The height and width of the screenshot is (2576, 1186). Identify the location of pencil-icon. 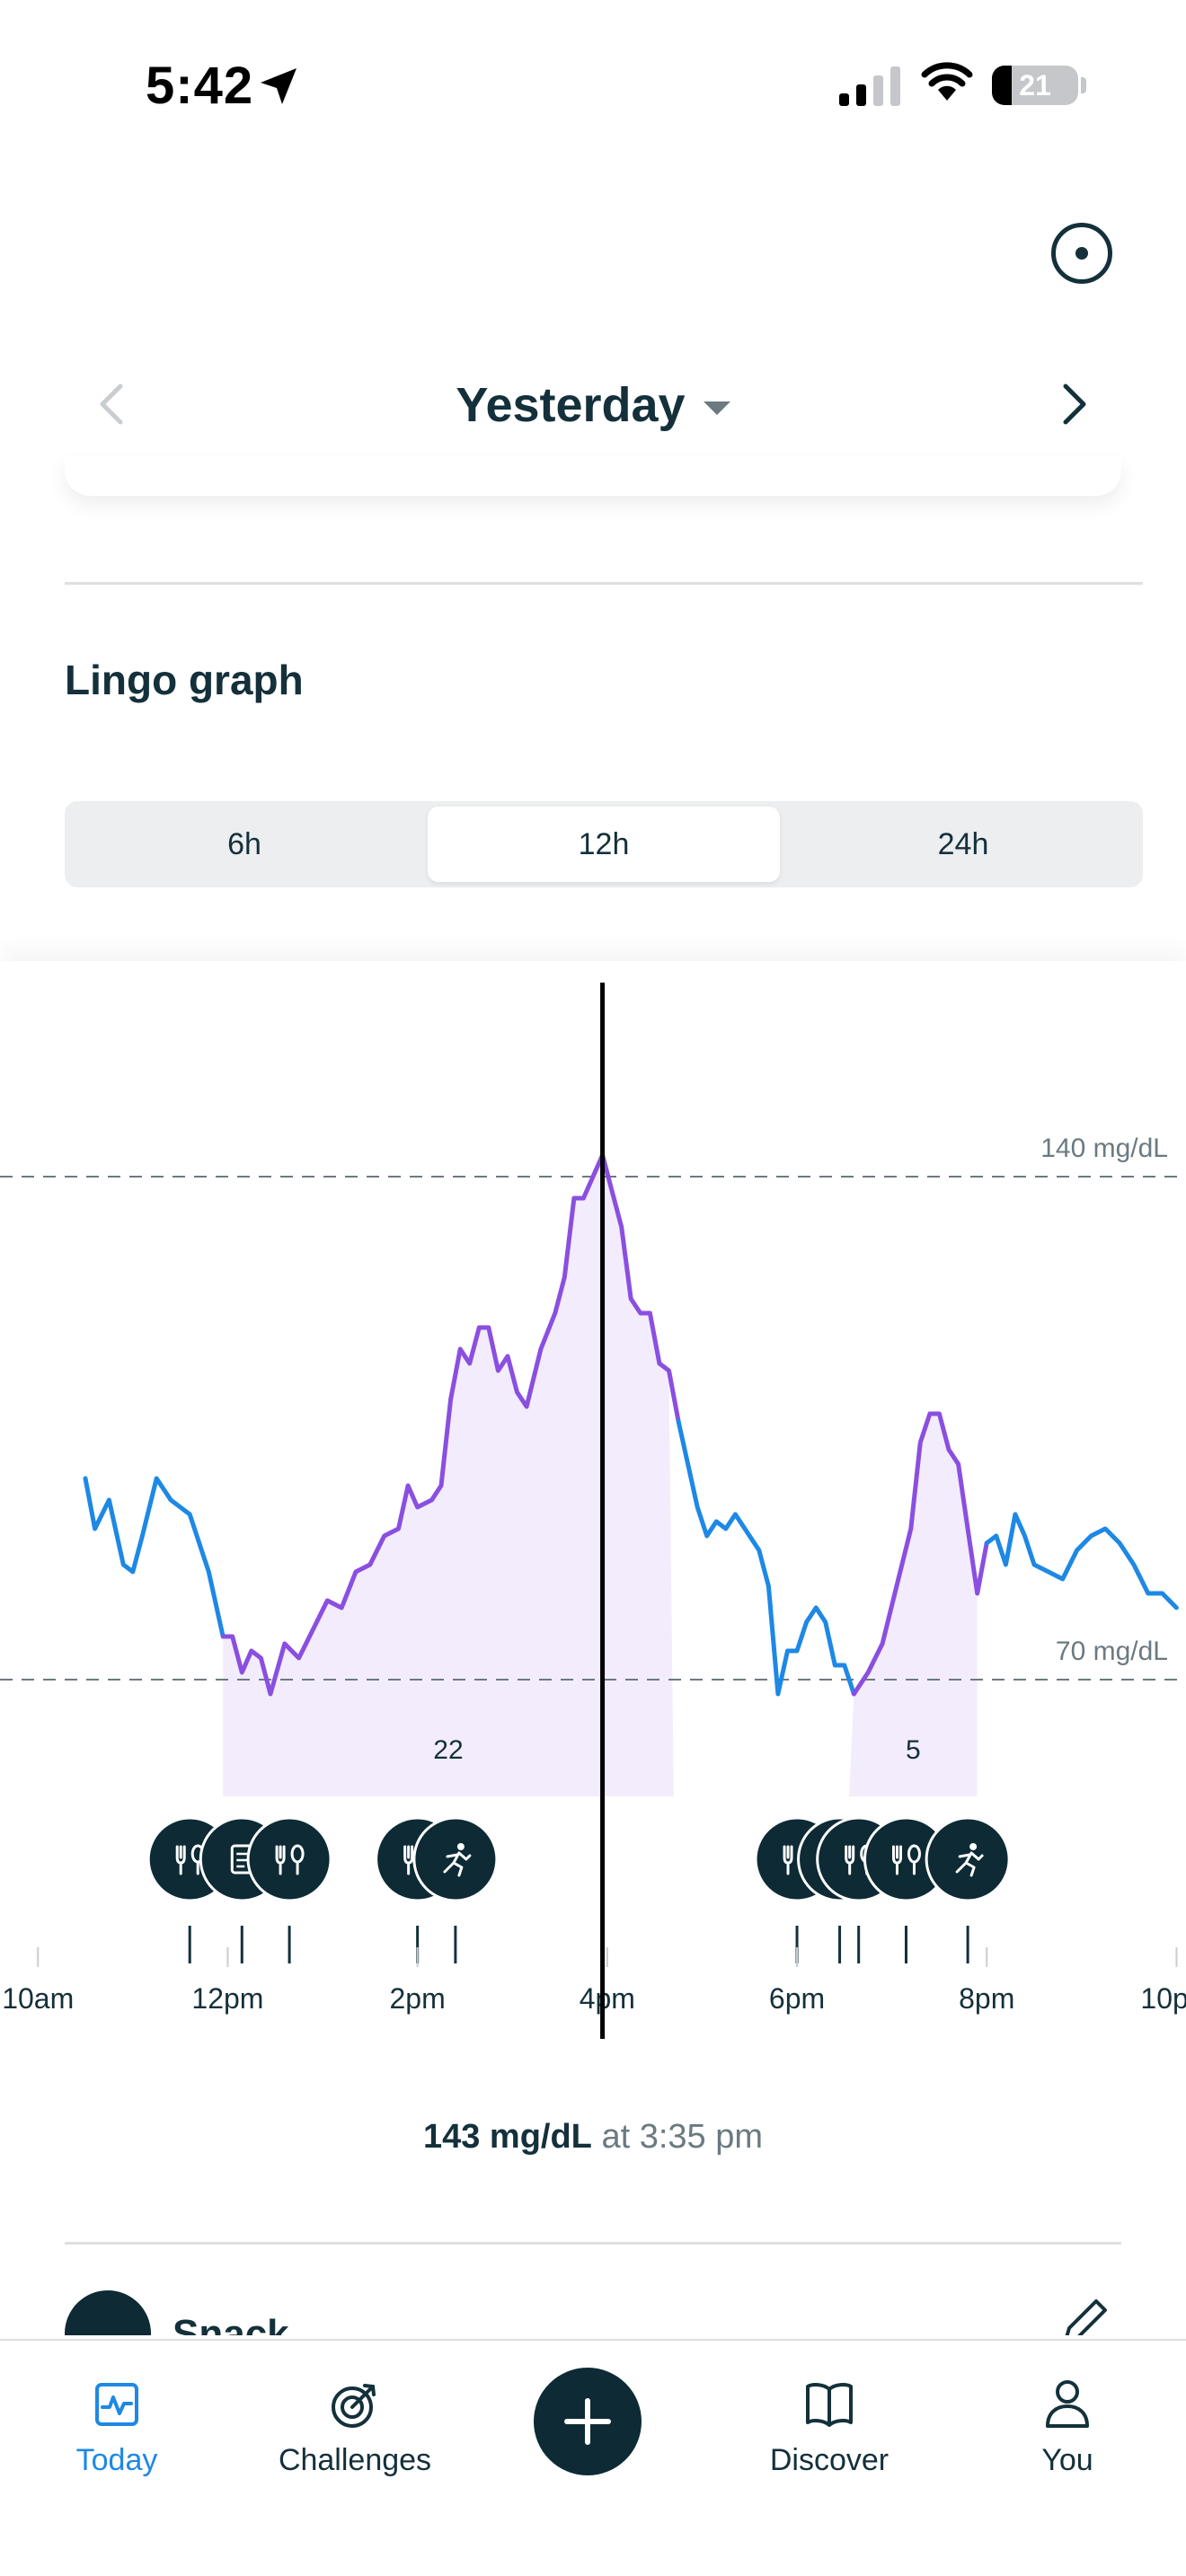
(1085, 2314).